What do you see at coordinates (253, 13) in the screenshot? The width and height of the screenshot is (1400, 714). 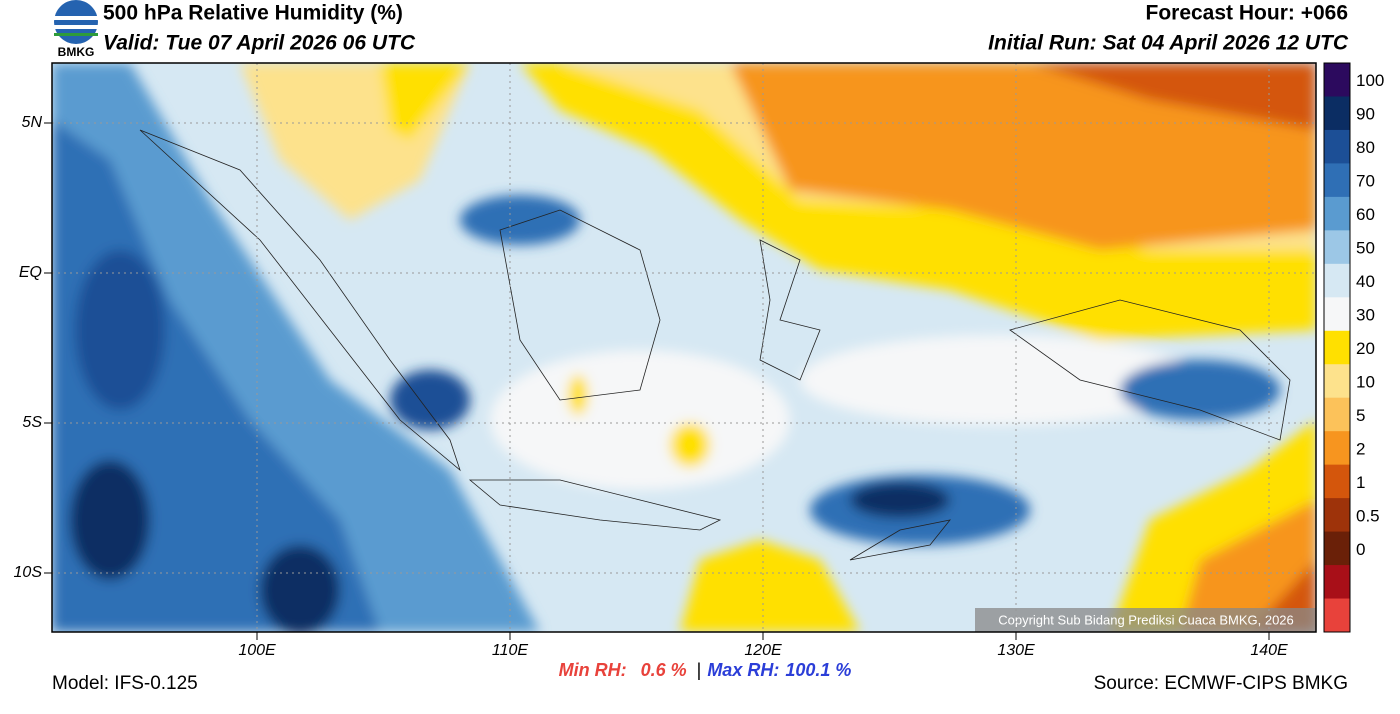 I see `title: 500 hPa Relative Humidity (%)` at bounding box center [253, 13].